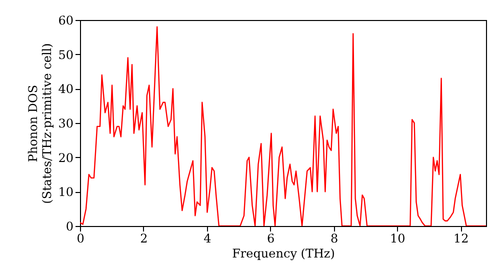 The width and height of the screenshot is (500, 280). Describe the element at coordinates (66, 55) in the screenshot. I see `y-tick-label: 50` at that location.